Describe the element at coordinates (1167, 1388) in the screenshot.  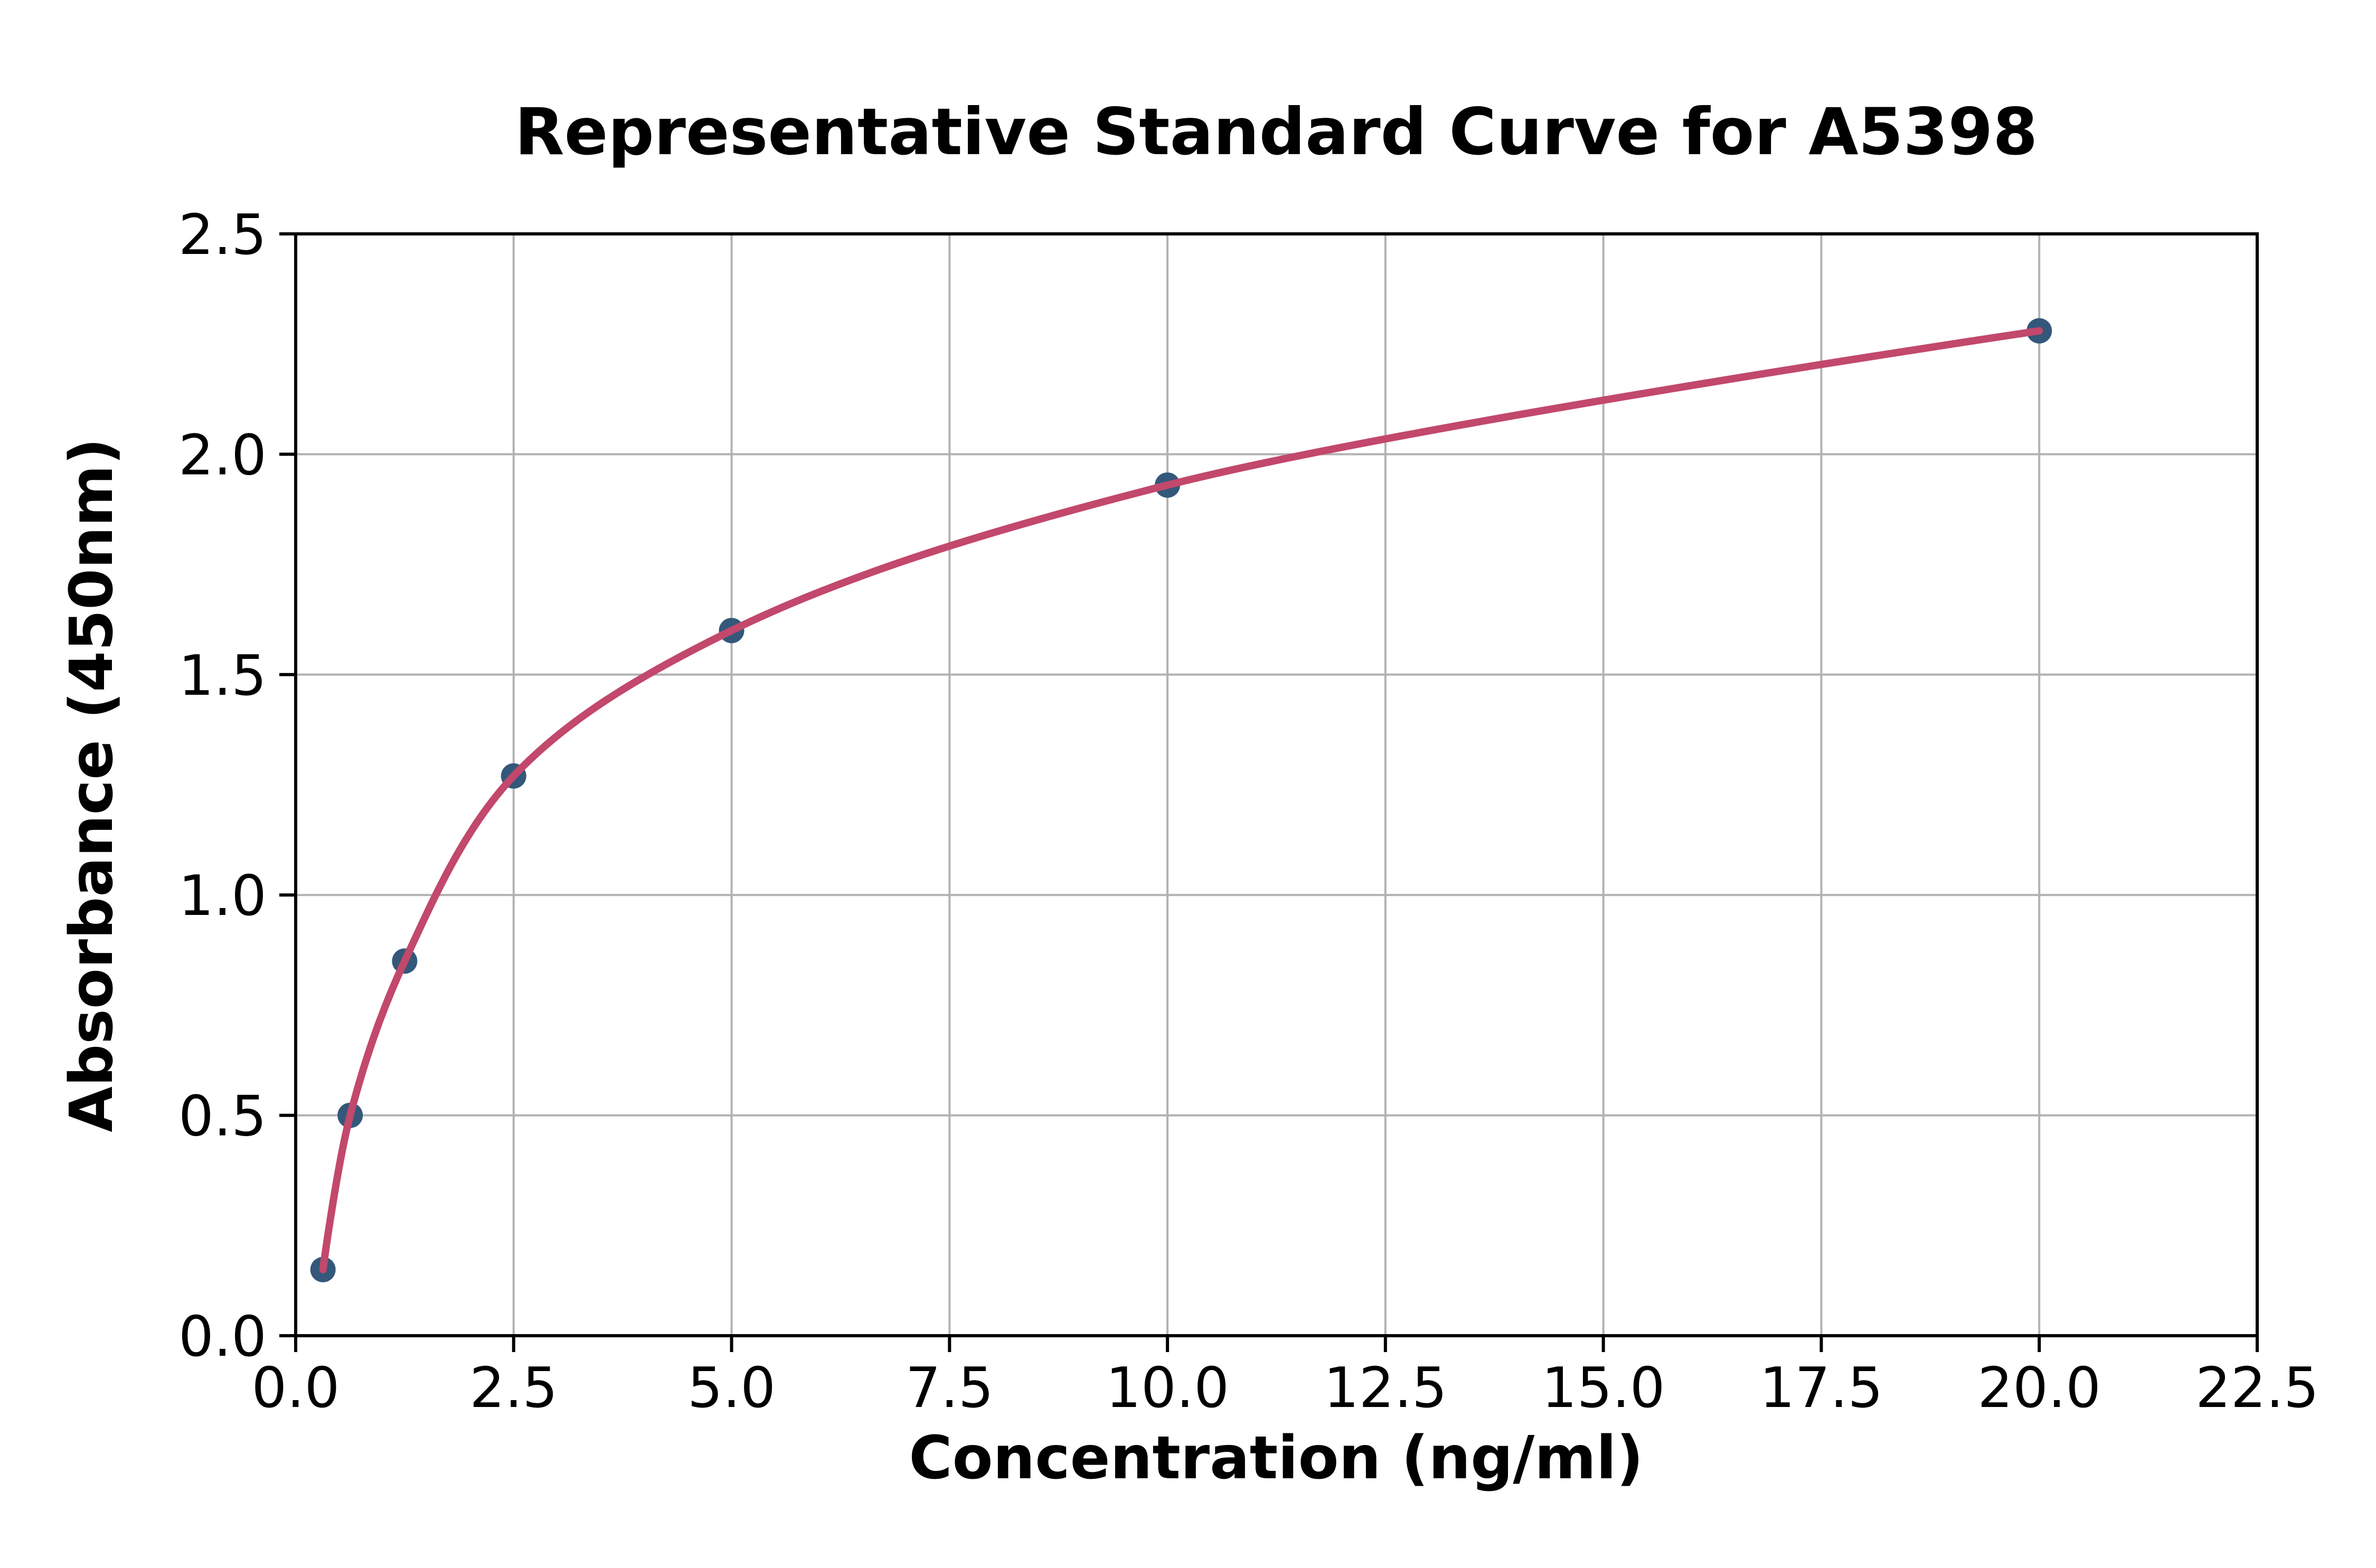
I see `x-tick-label: 10.0` at that location.